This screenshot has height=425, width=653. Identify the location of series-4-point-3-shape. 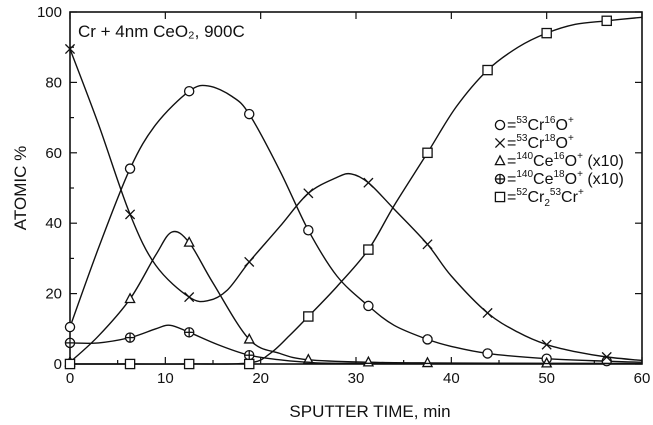
(249, 364).